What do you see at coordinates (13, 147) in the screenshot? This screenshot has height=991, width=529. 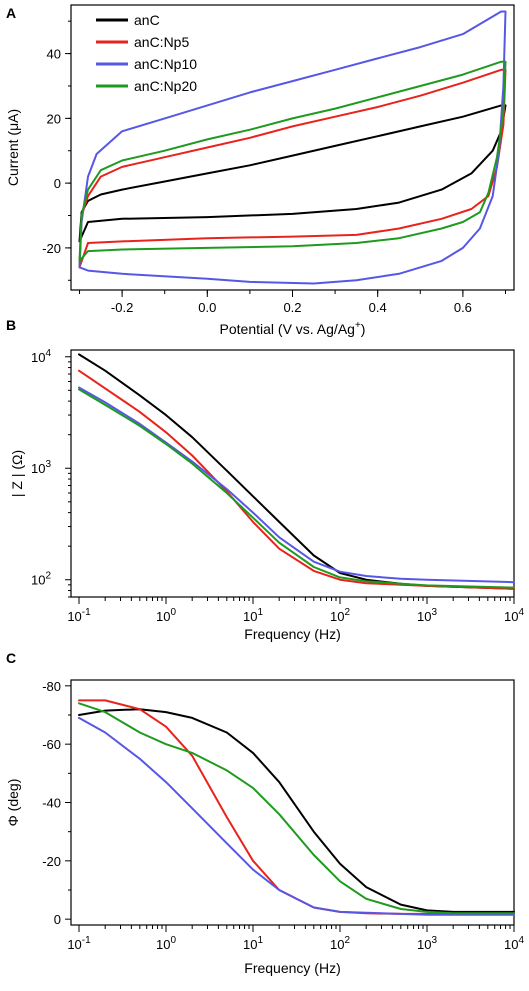 I see `y-axis-label: Current (μA)` at bounding box center [13, 147].